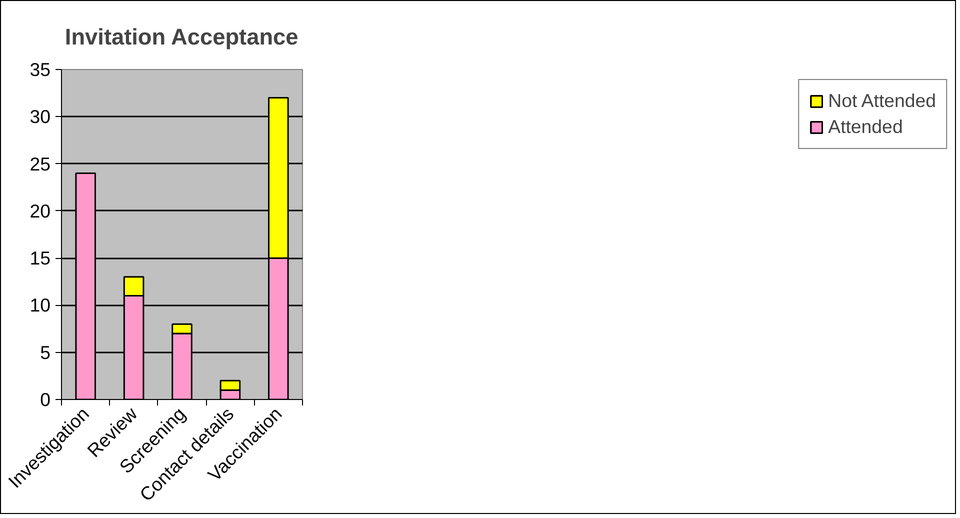  What do you see at coordinates (40, 258) in the screenshot?
I see `y-tick-label: 15` at bounding box center [40, 258].